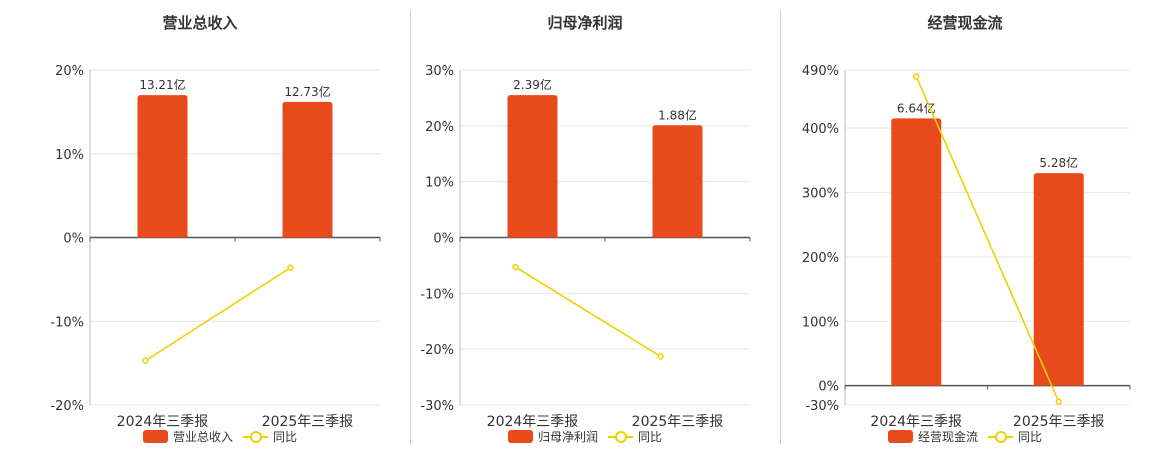 The image size is (1160, 450). What do you see at coordinates (820, 71) in the screenshot?
I see `y-tick-label: 490%` at bounding box center [820, 71].